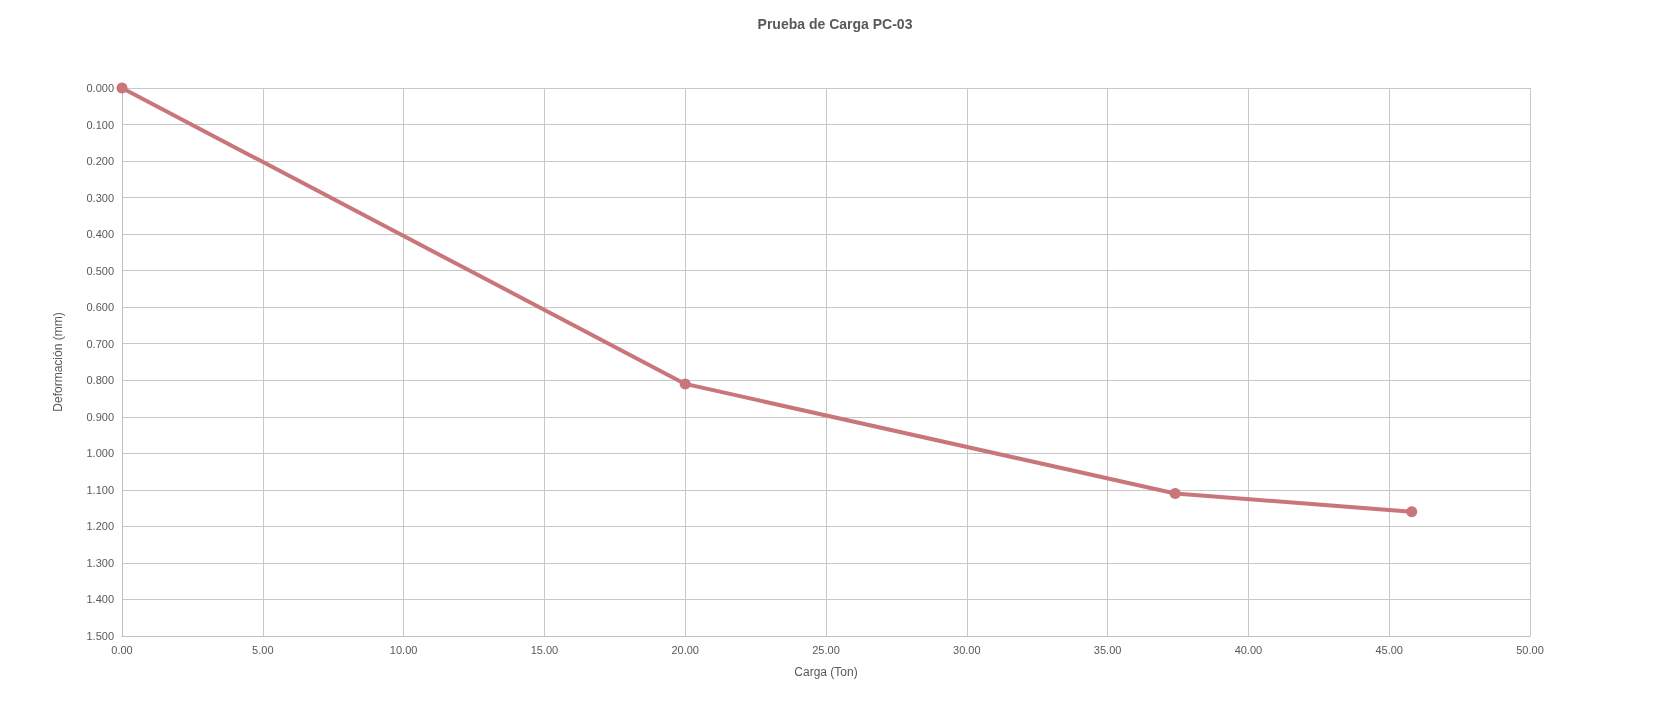  What do you see at coordinates (100, 307) in the screenshot?
I see `y-tick-label: 0.600` at bounding box center [100, 307].